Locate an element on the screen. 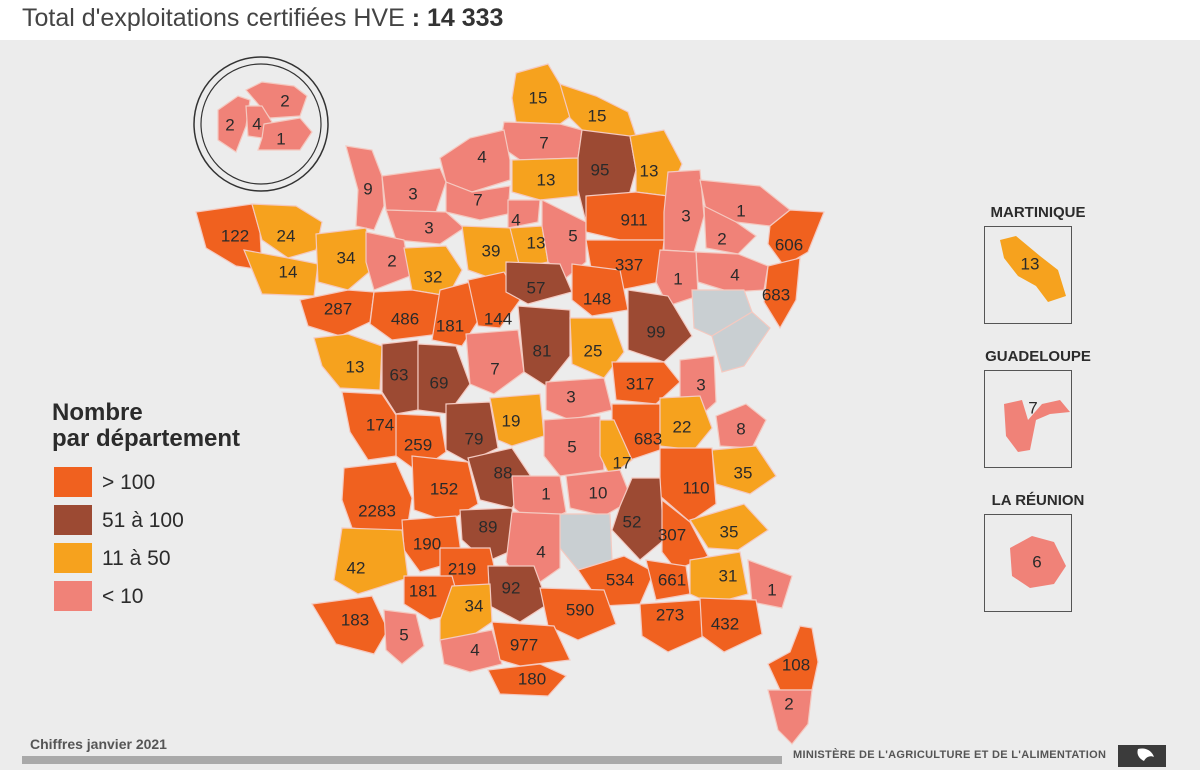  dept-value-lot-et-garonne: 190 is located at coordinates (427, 543).